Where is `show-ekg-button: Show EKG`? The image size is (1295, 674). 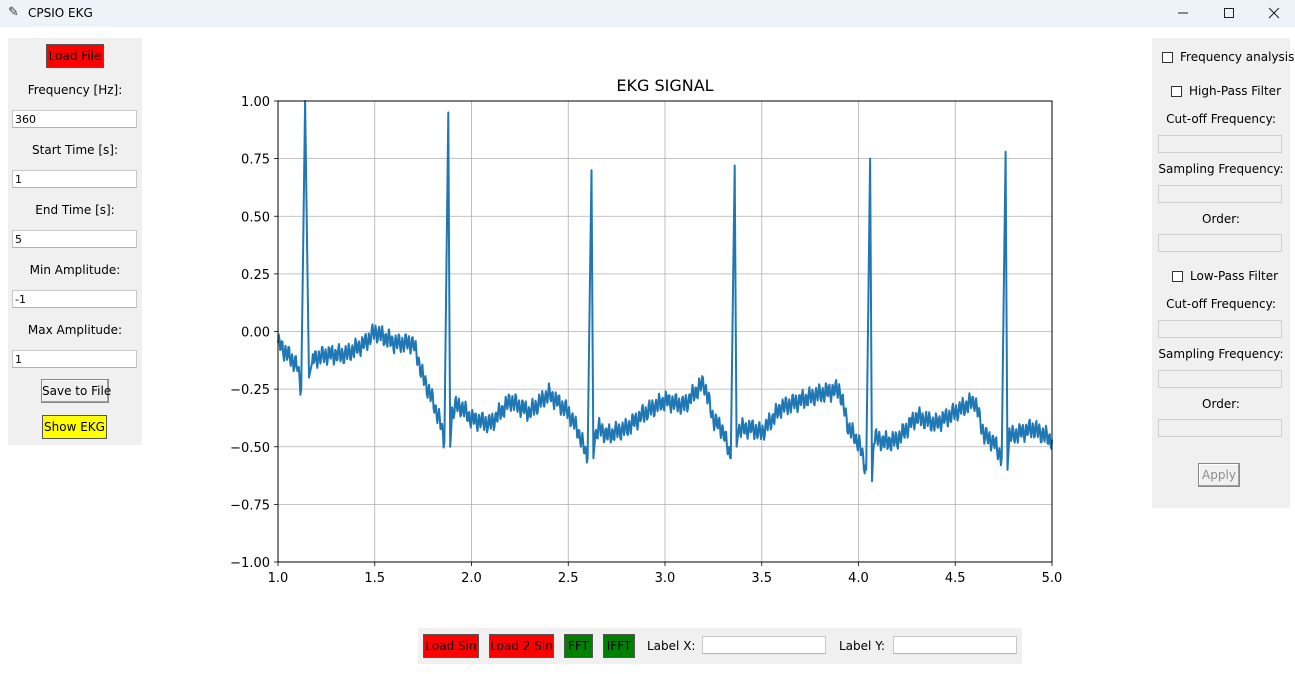 show-ekg-button: Show EKG is located at coordinates (74, 427).